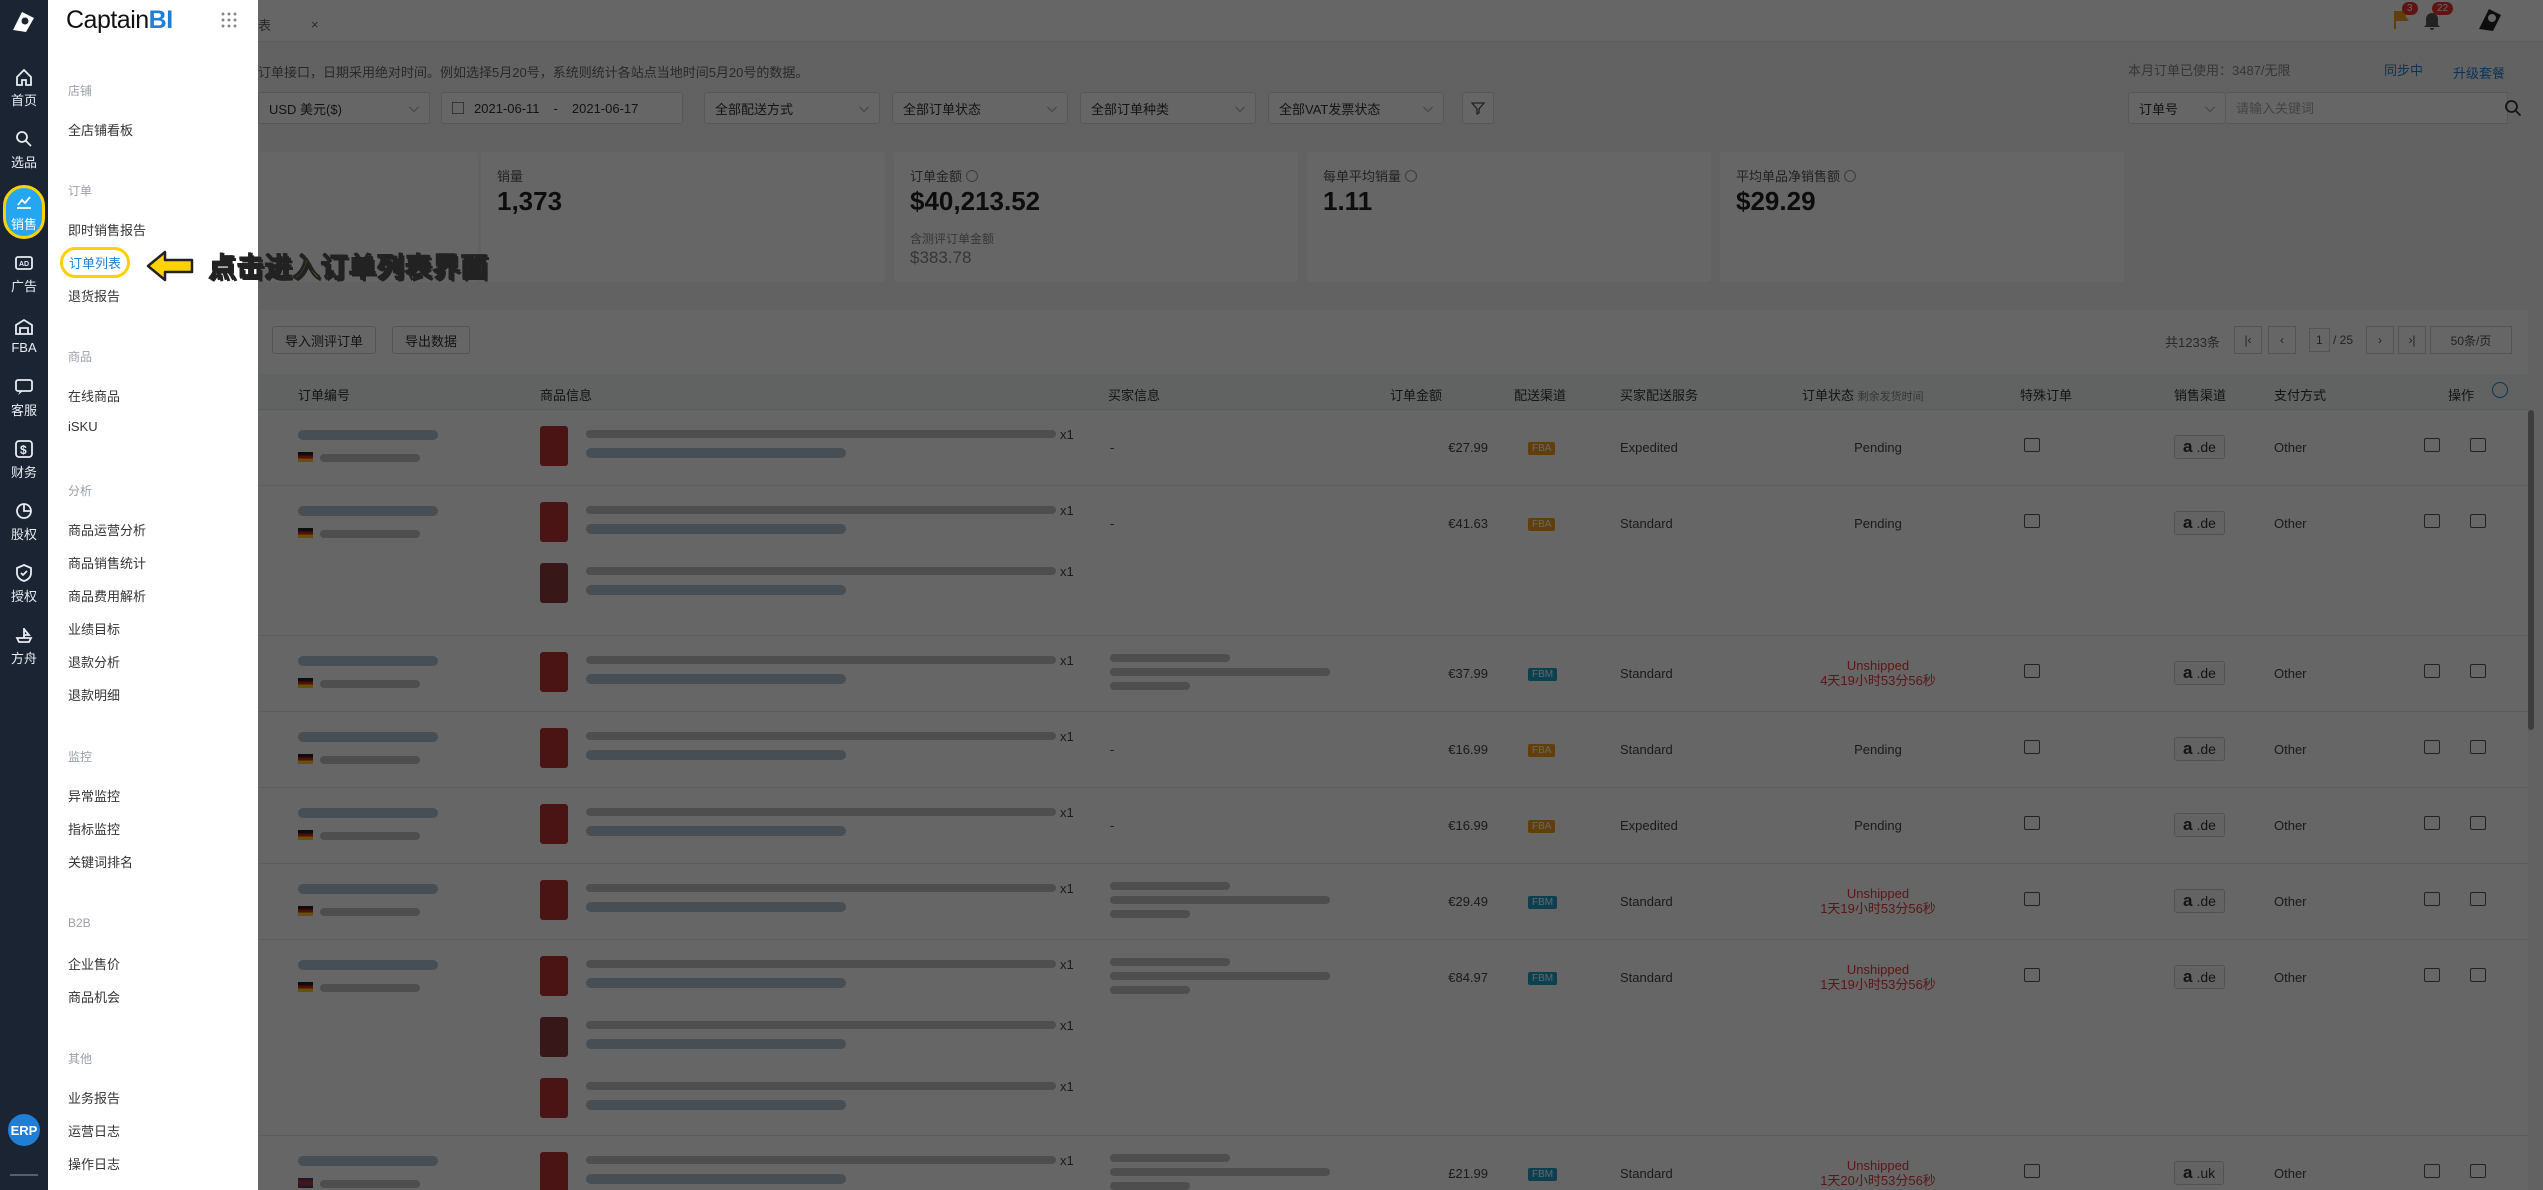  Describe the element at coordinates (94, 695) in the screenshot. I see `menu-item: 退款明细` at that location.